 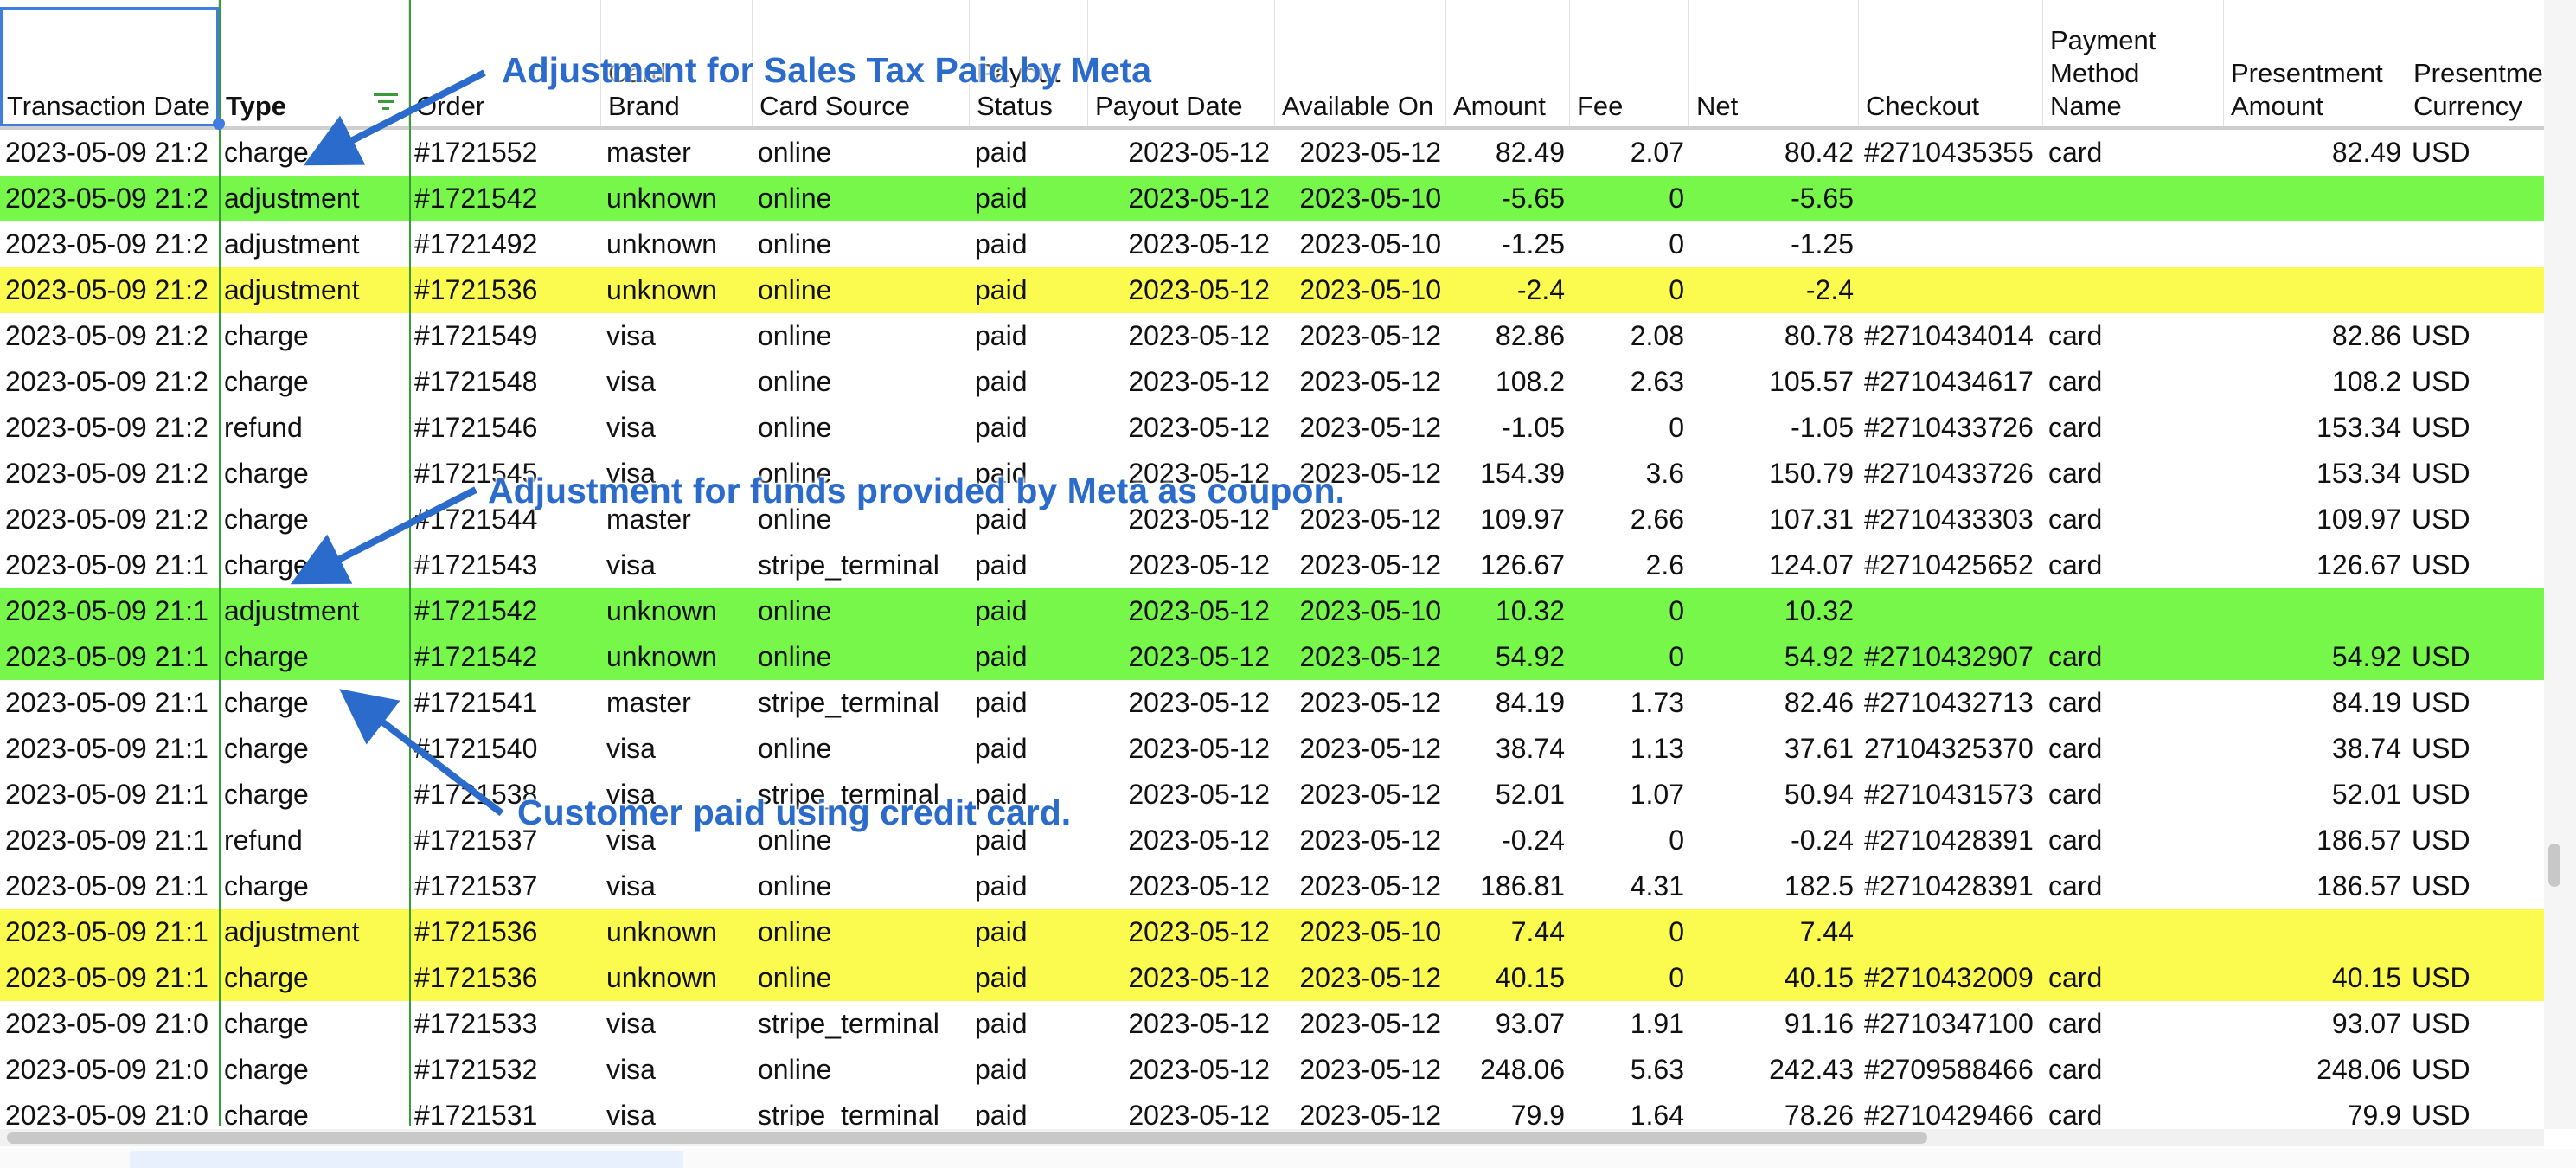 What do you see at coordinates (476, 335) in the screenshot?
I see `cell: #1721549` at bounding box center [476, 335].